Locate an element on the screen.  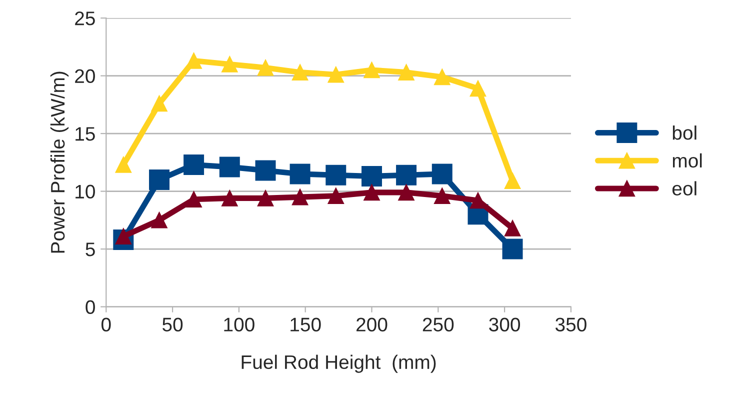
y-tick-label: 10 is located at coordinates (85, 191).